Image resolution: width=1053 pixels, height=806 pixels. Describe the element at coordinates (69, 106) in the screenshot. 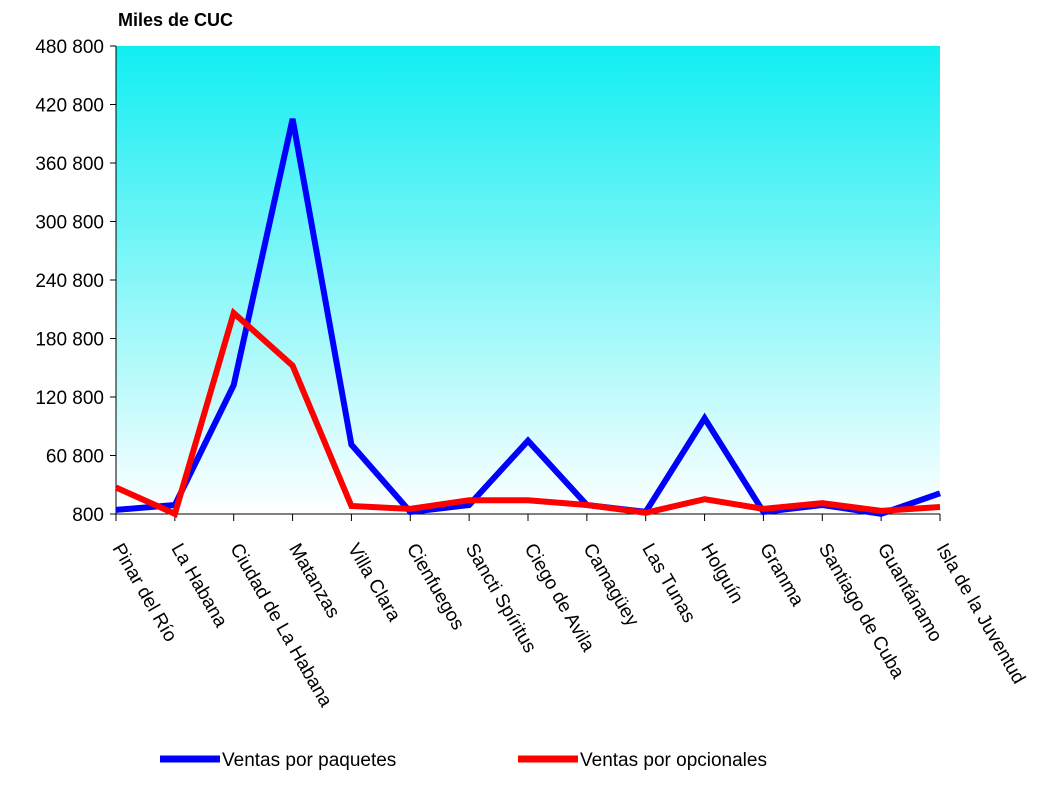

I see `y-tick-label: 420 800` at that location.